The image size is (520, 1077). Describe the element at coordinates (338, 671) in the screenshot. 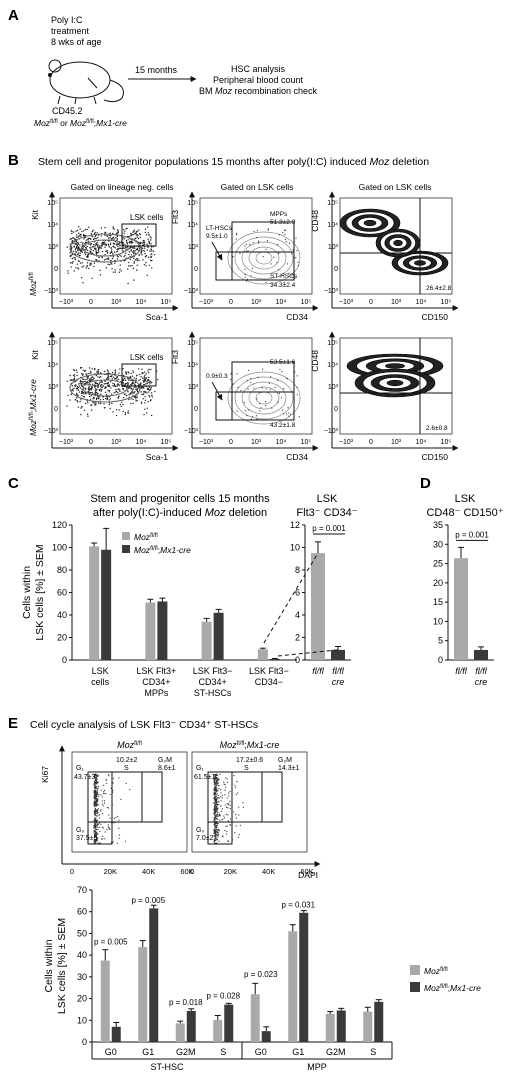

I see `category-label: fl/fl` at that location.